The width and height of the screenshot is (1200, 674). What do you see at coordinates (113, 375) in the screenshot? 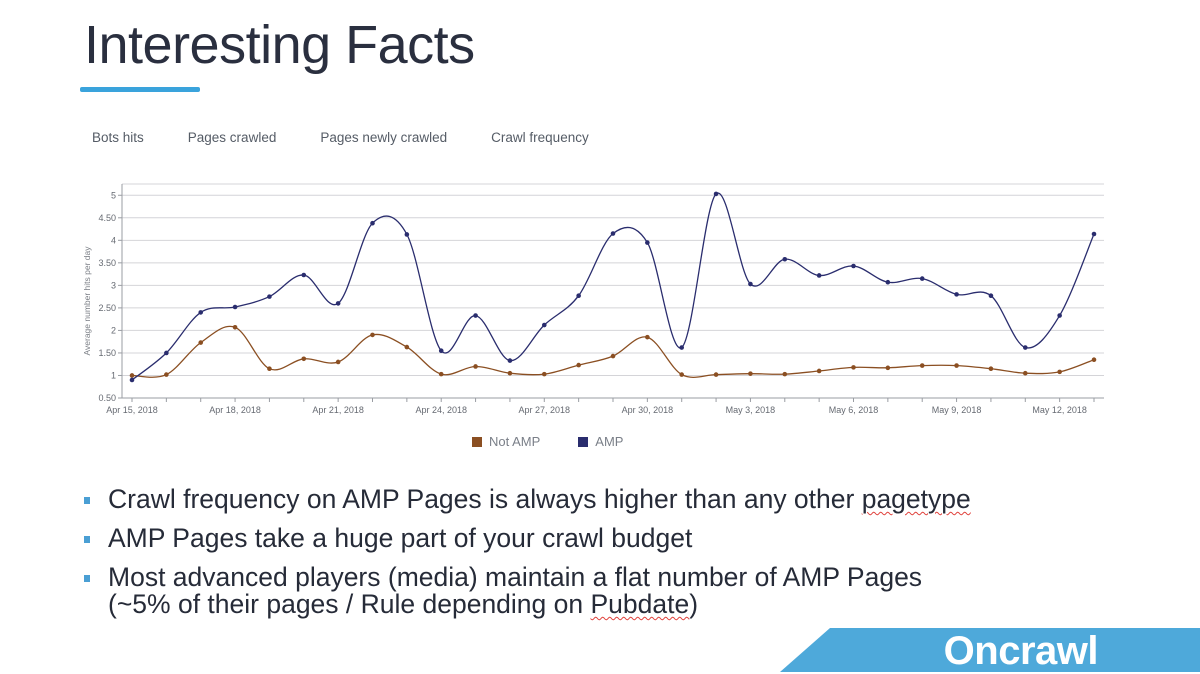
I see `y-tick-label: 1` at bounding box center [113, 375].